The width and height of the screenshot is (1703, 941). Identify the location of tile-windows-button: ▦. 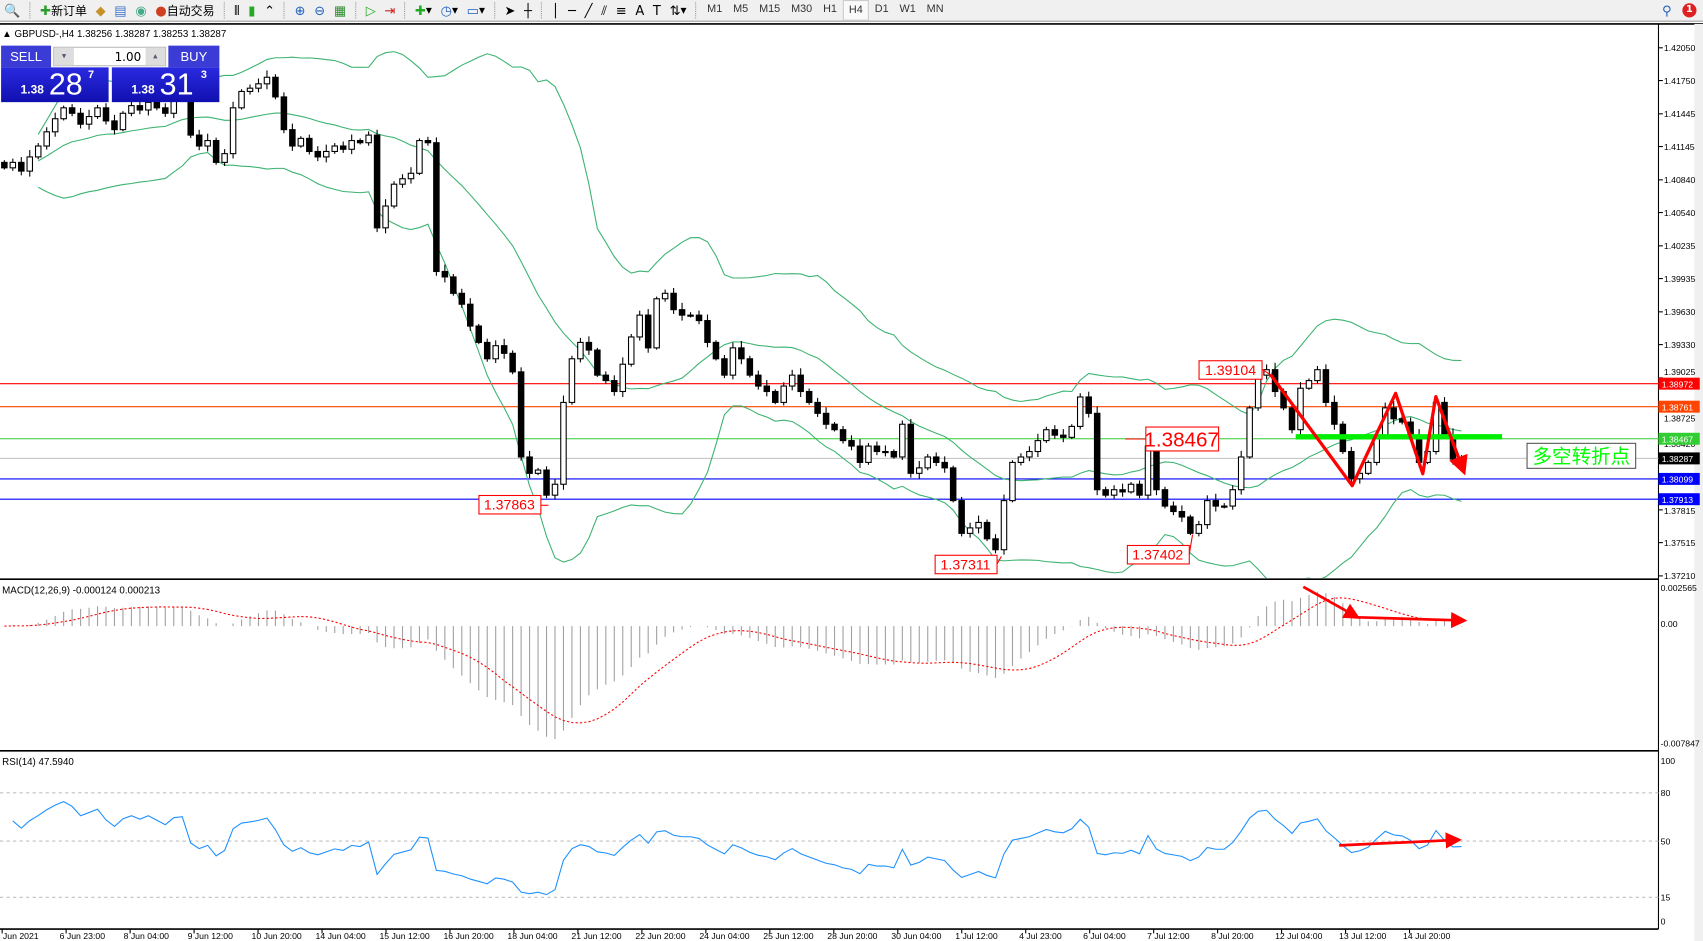
(340, 10).